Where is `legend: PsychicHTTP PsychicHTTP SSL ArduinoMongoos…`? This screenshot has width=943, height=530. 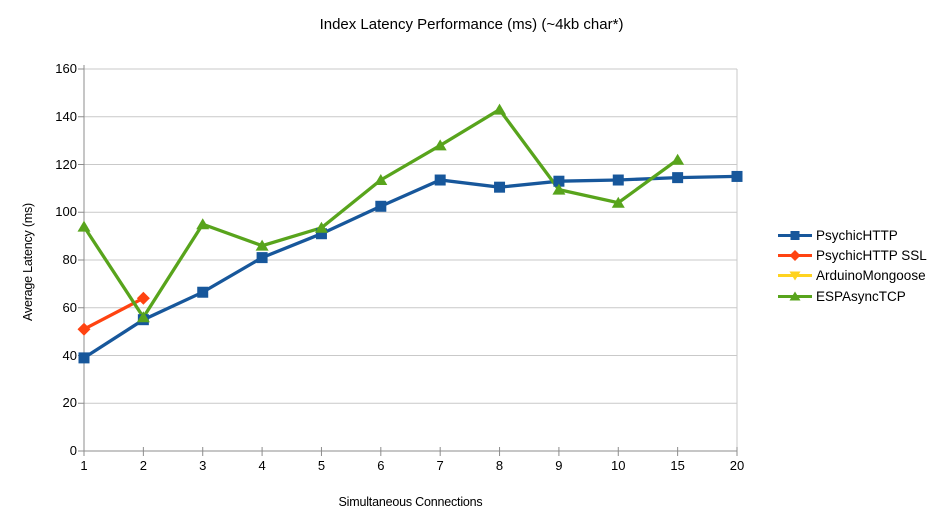
legend: PsychicHTTP PsychicHTTP SSL ArduinoMongoos… is located at coordinates (852, 266).